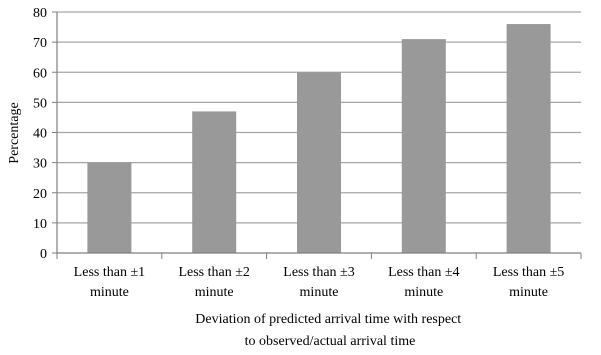 This screenshot has height=355, width=601. What do you see at coordinates (40, 194) in the screenshot?
I see `y-tick-label: 20` at bounding box center [40, 194].